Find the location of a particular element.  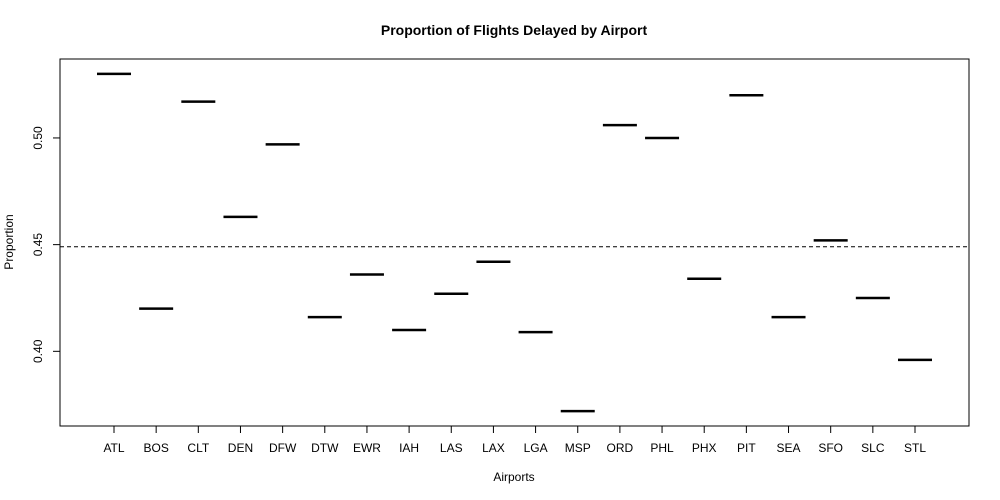

chart-title: Proportion of Flights Delayed by Airport is located at coordinates (514, 30).